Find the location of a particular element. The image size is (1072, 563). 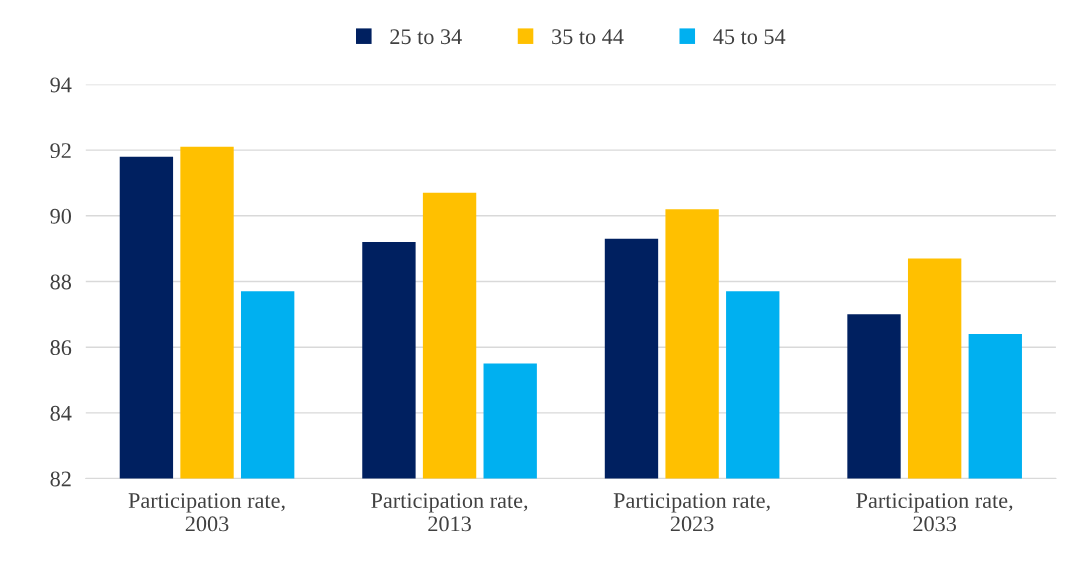

y-tick-label: 84 is located at coordinates (61, 413).